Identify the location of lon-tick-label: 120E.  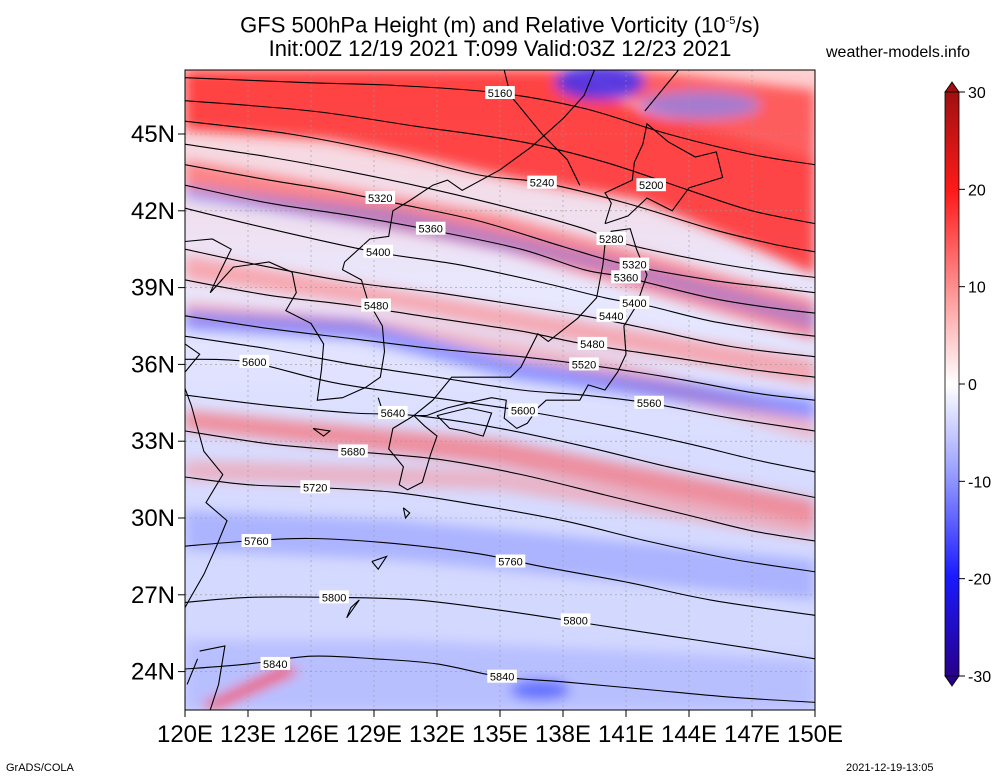
(185, 734).